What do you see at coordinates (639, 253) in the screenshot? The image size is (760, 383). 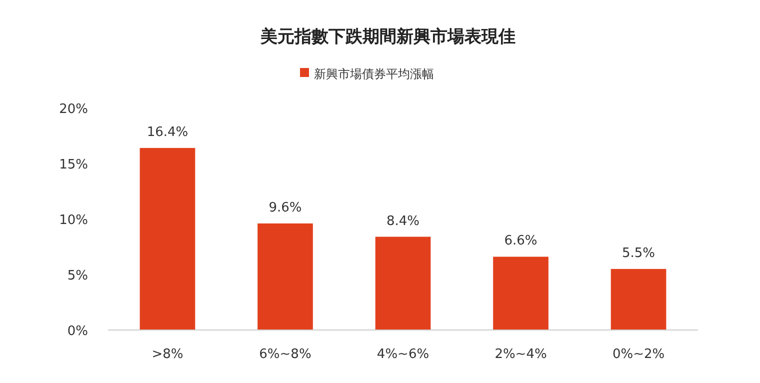 I see `text: 5.5%` at bounding box center [639, 253].